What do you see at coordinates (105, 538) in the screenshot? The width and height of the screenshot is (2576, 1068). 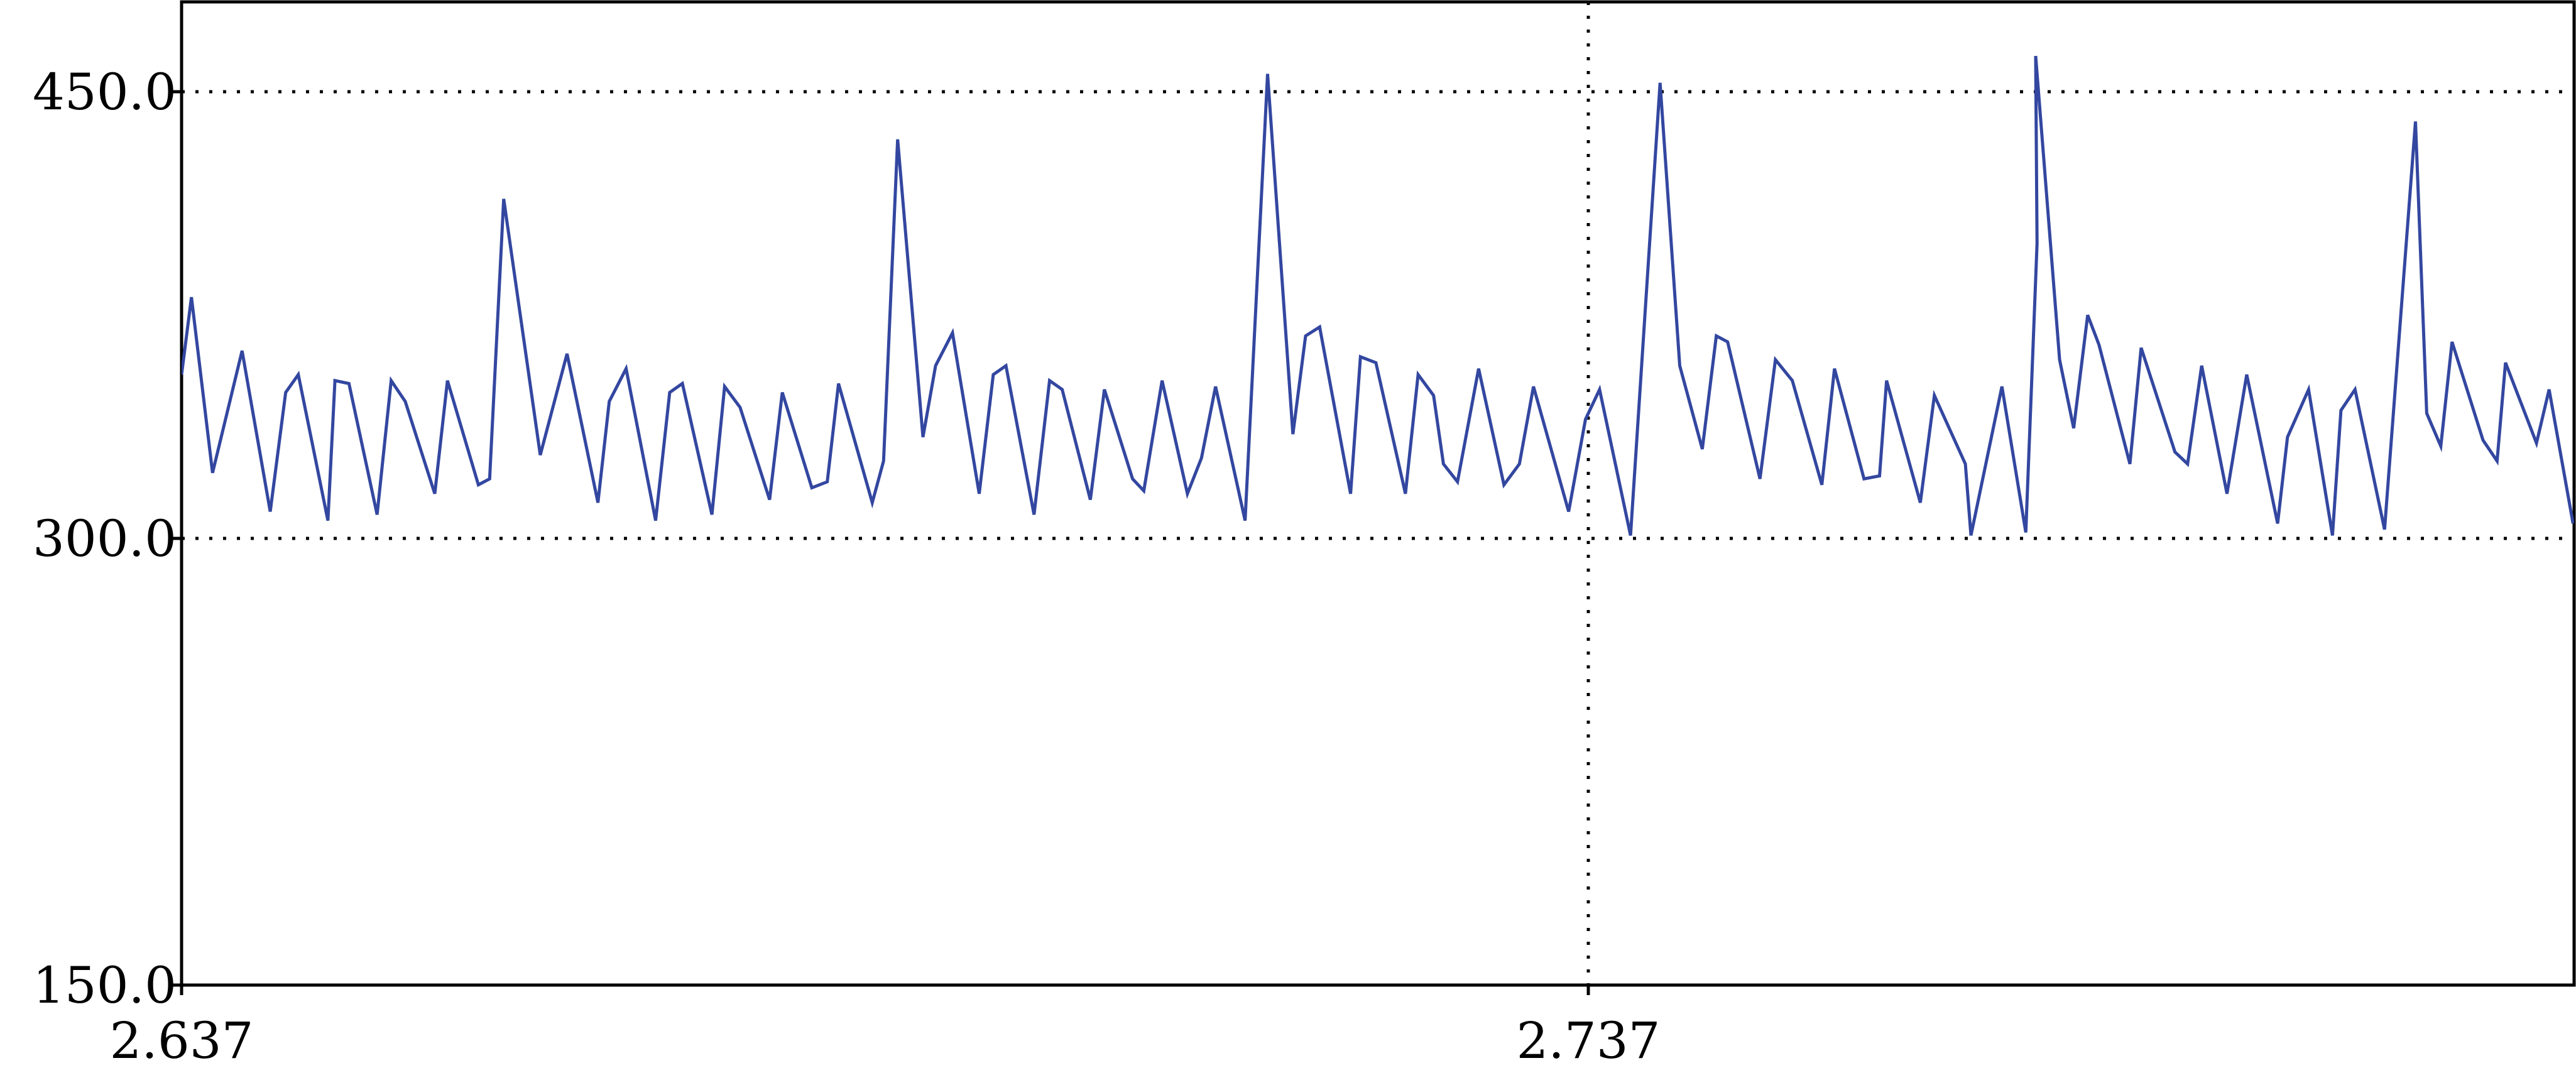 I see `y-tick-label: 300.0` at bounding box center [105, 538].